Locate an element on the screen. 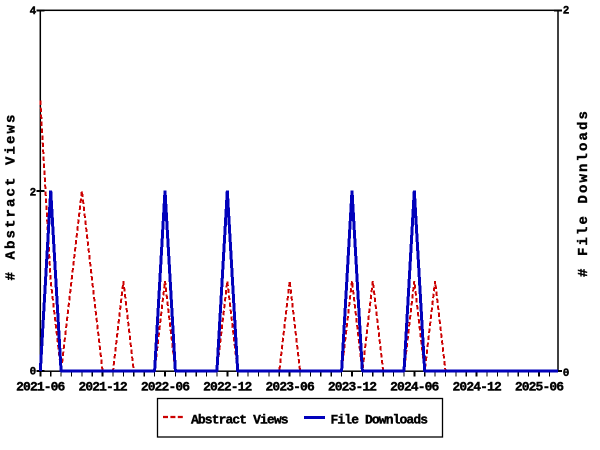 This screenshot has height=450, width=600. svg-text: File Downloads is located at coordinates (380, 420).